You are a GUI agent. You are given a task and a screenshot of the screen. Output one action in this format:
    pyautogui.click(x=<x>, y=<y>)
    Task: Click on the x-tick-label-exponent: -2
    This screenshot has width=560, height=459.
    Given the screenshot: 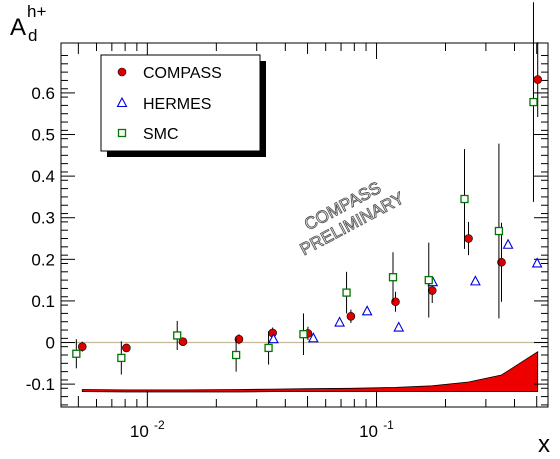 What is the action you would take?
    pyautogui.click(x=159, y=425)
    